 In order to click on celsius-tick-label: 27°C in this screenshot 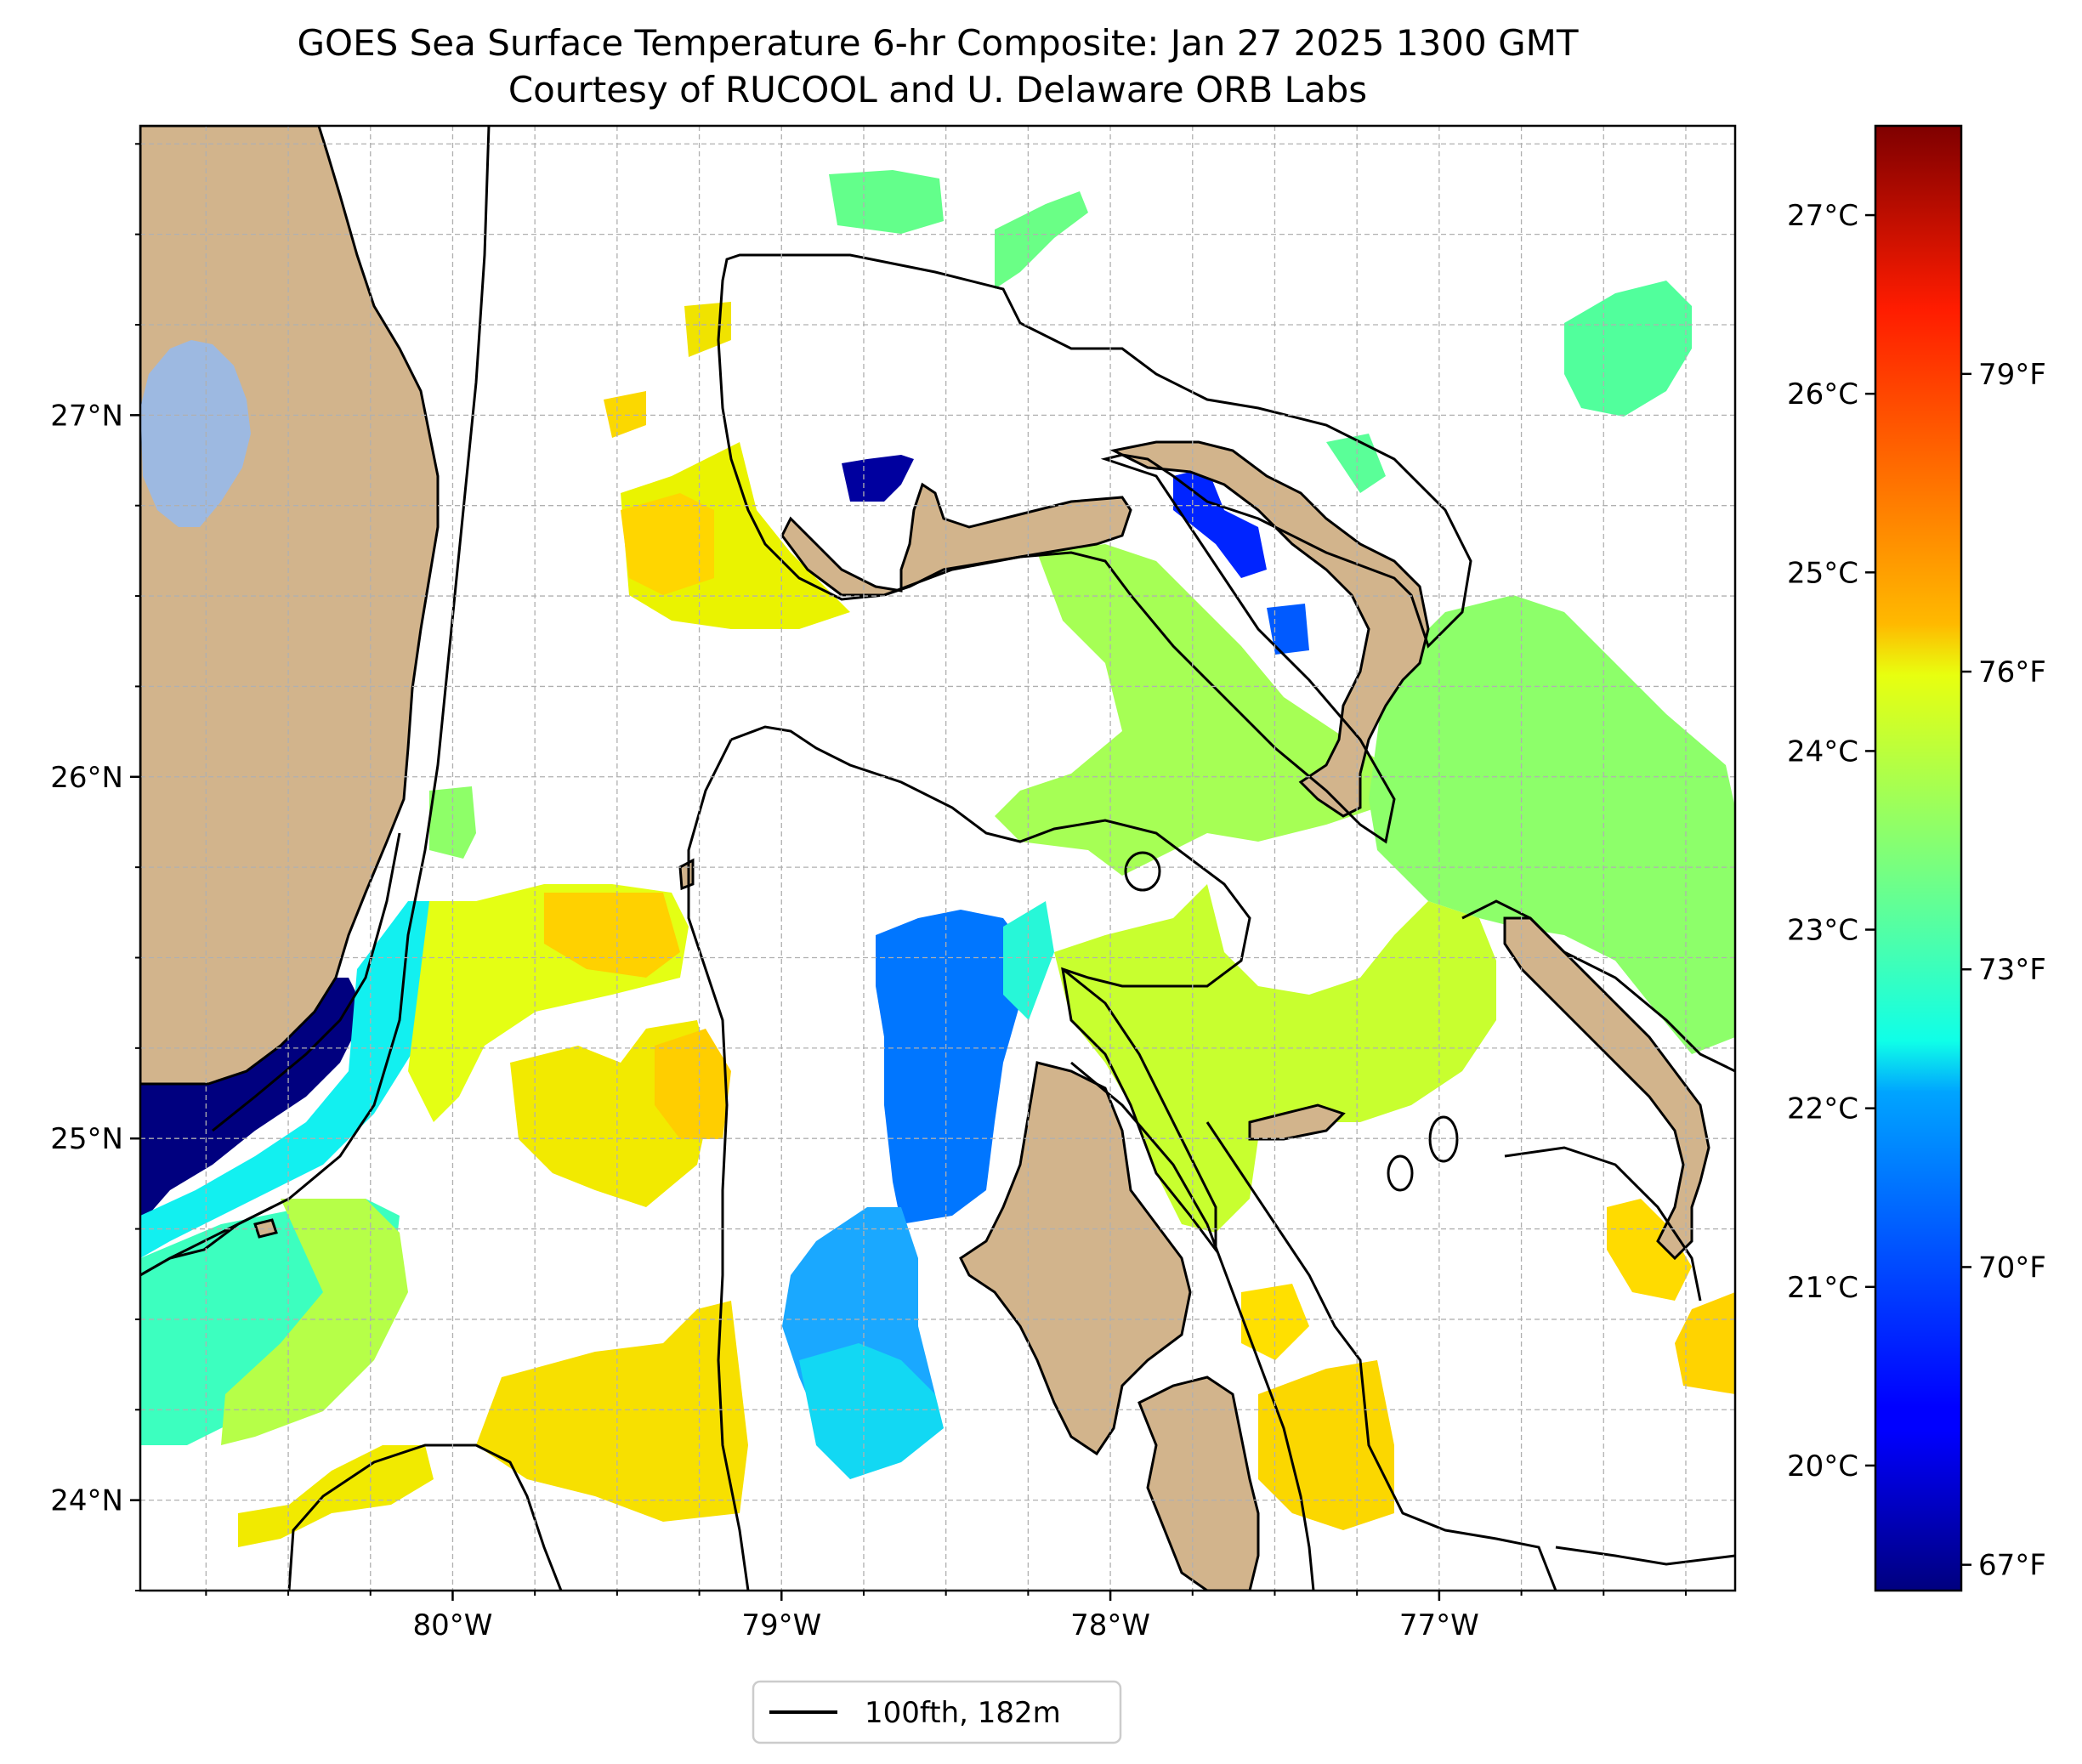, I will do `click(1822, 216)`.